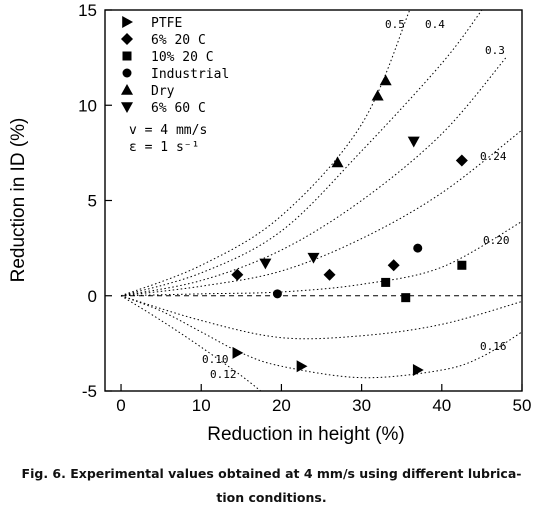 The height and width of the screenshot is (517, 543). I want to click on legend-marker-circle, so click(127, 73).